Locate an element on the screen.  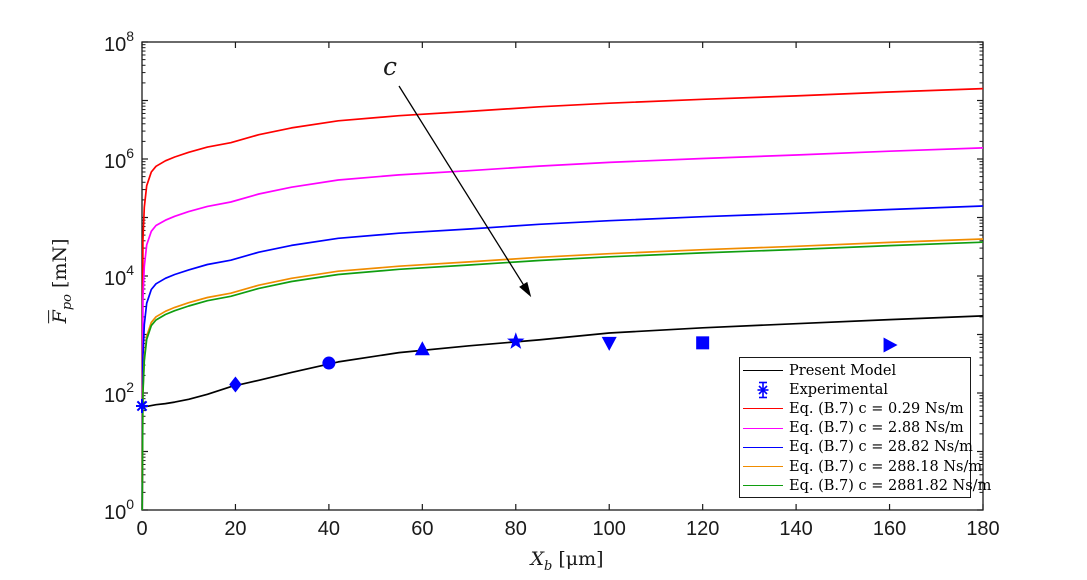
experimental-marker-asterisk is located at coordinates (142, 406).